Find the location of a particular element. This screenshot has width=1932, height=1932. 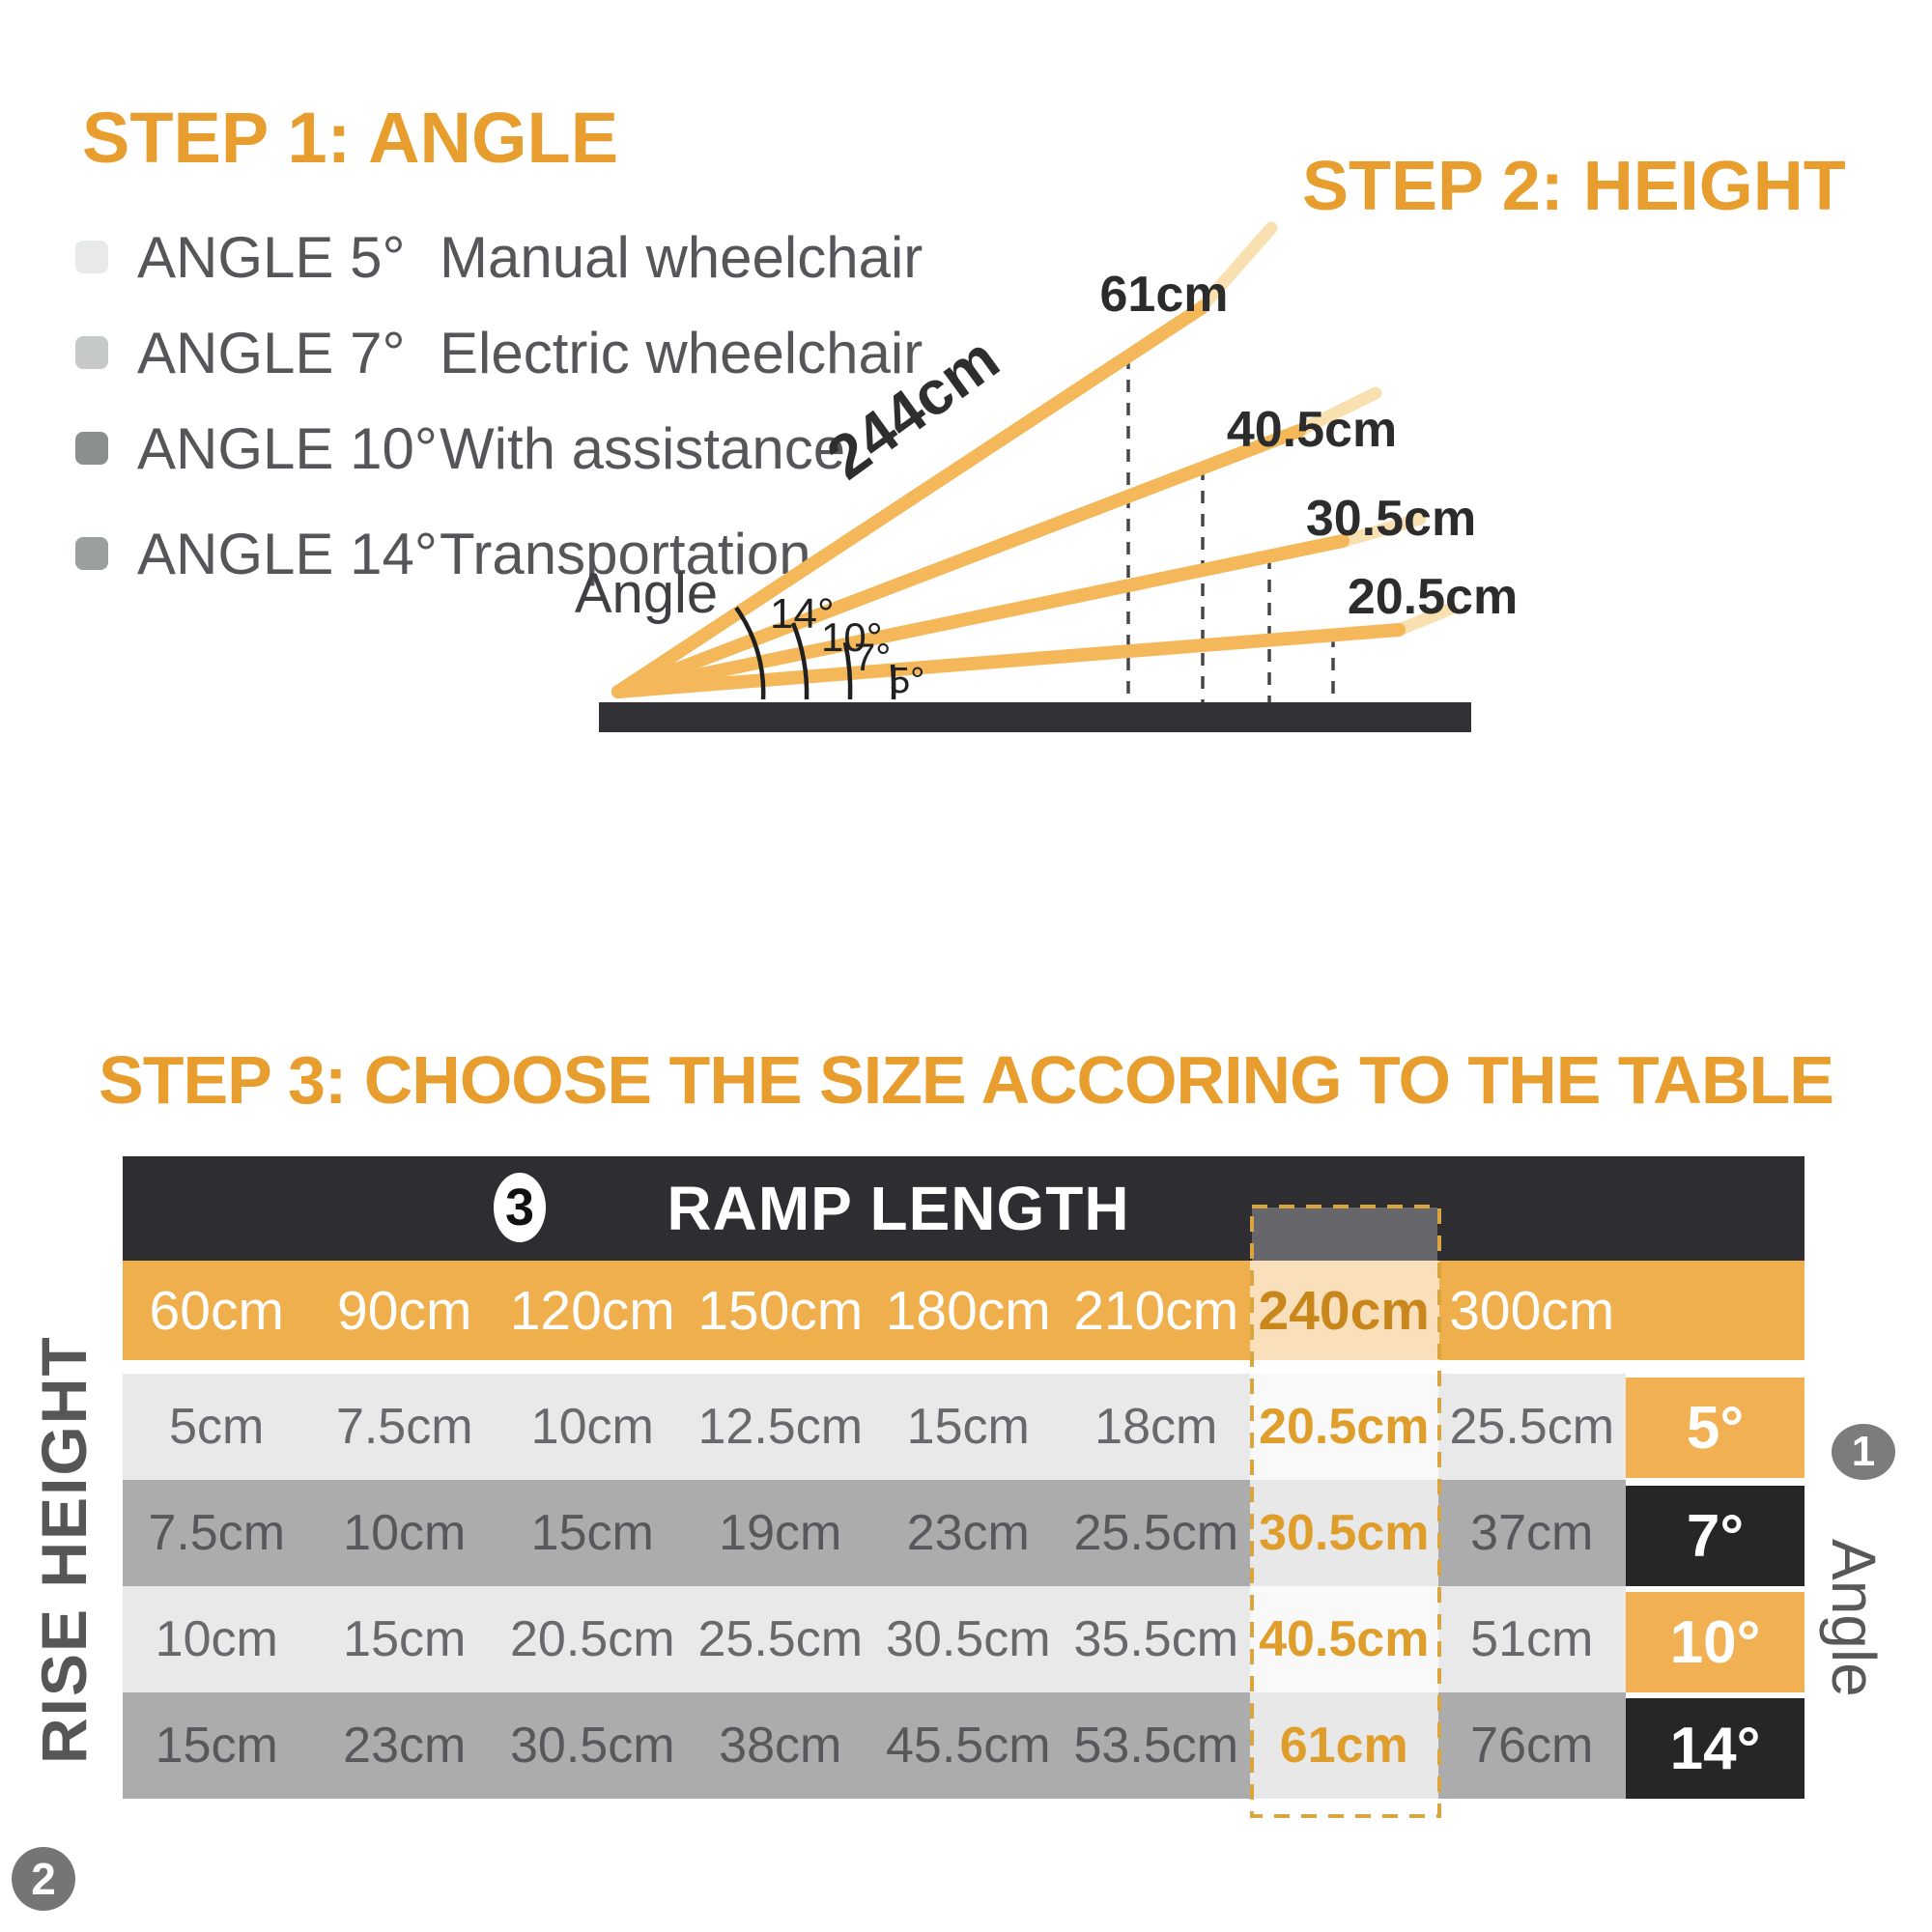

cell: 38cm is located at coordinates (780, 1746).